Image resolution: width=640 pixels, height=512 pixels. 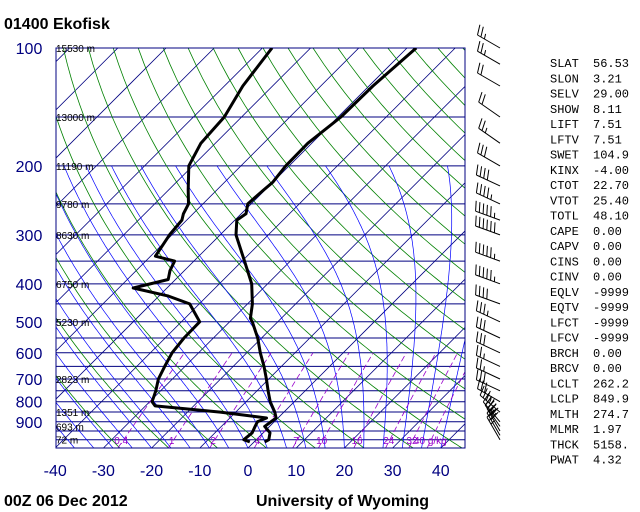 What do you see at coordinates (29, 49) in the screenshot?
I see `pressure-tick-label: 100` at bounding box center [29, 49].